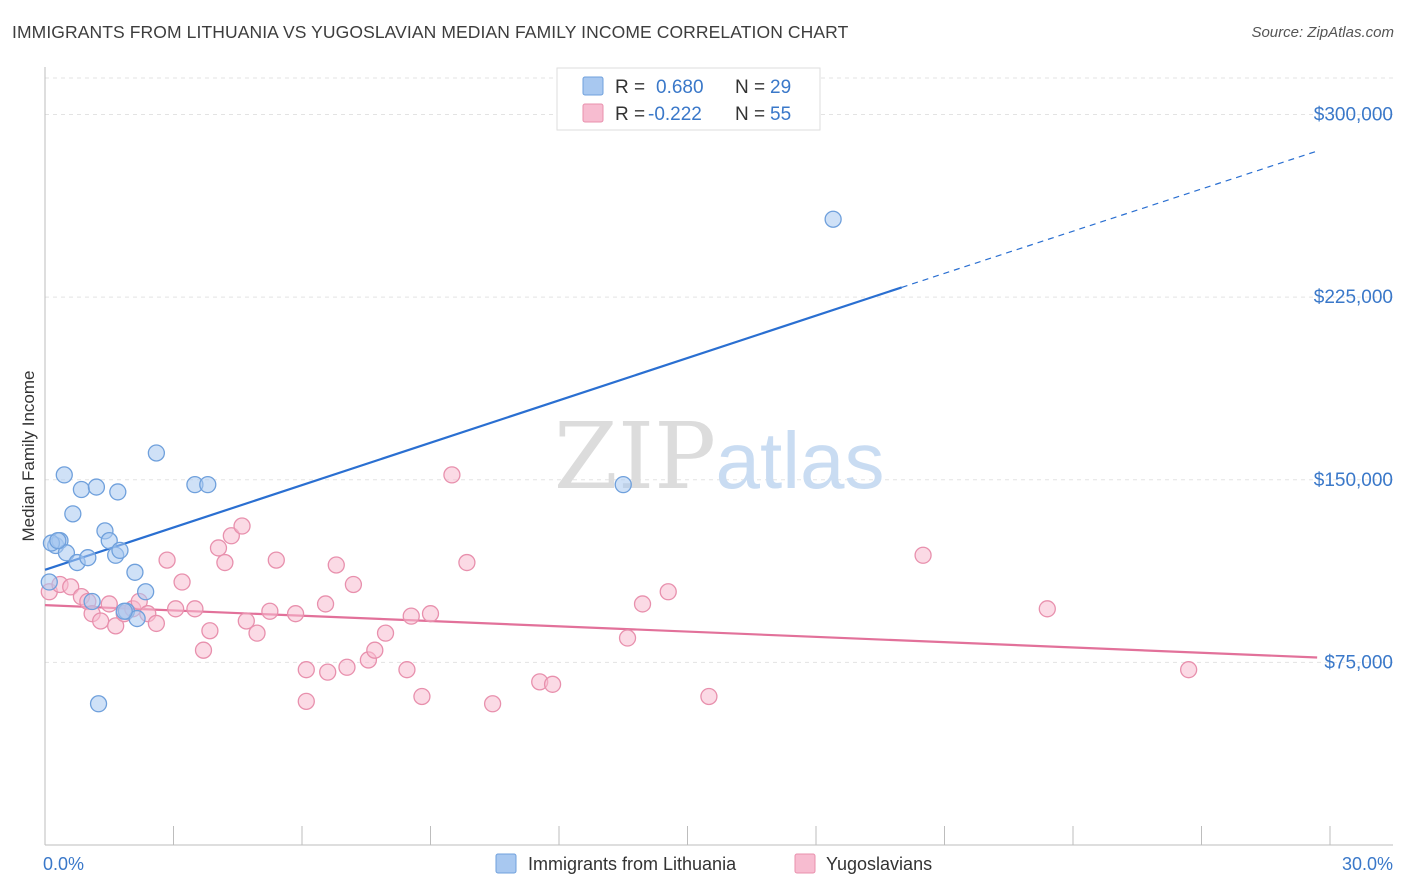  I want to click on stats-n-label-2: N =, so click(750, 114).